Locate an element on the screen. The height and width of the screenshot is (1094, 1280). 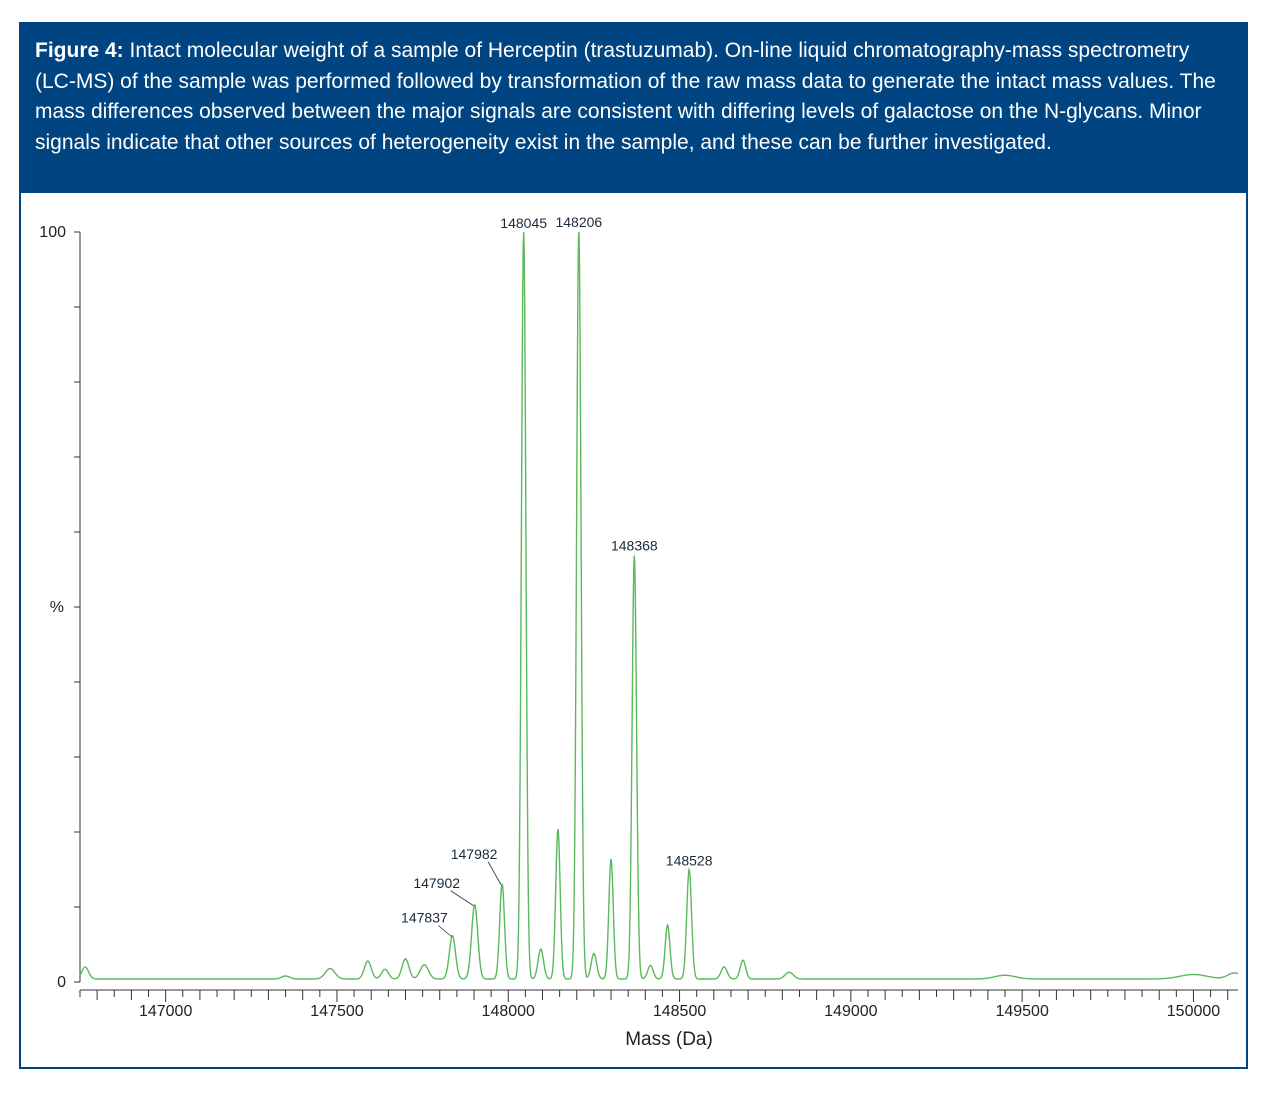
peak-label-148045: 148045 is located at coordinates (523, 223).